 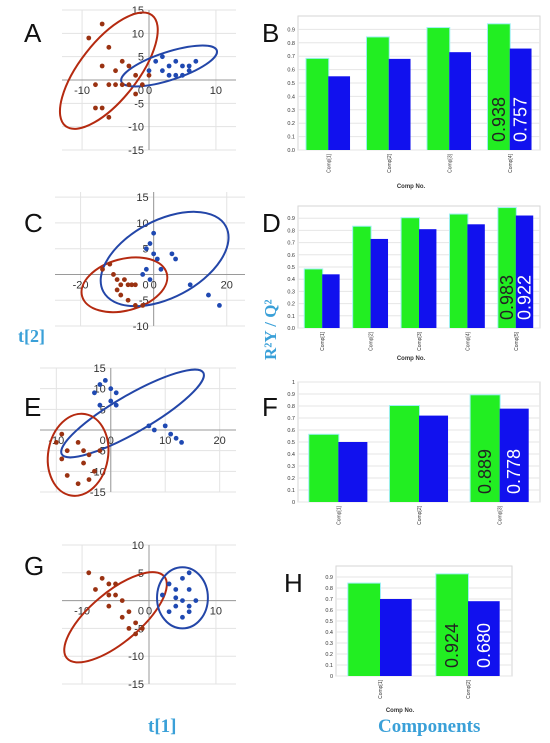 I want to click on x-tick-label: Comp[3], so click(x=450, y=163).